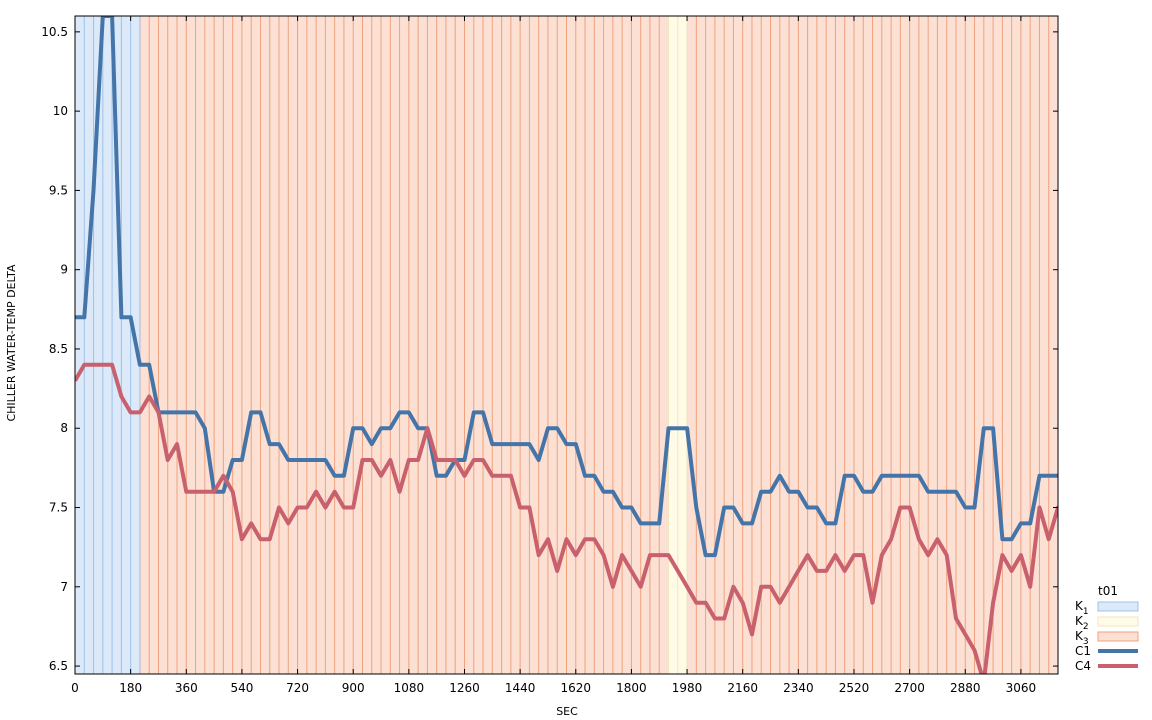 The height and width of the screenshot is (720, 1152). Describe the element at coordinates (1106, 651) in the screenshot. I see `legend-entry: C1` at that location.